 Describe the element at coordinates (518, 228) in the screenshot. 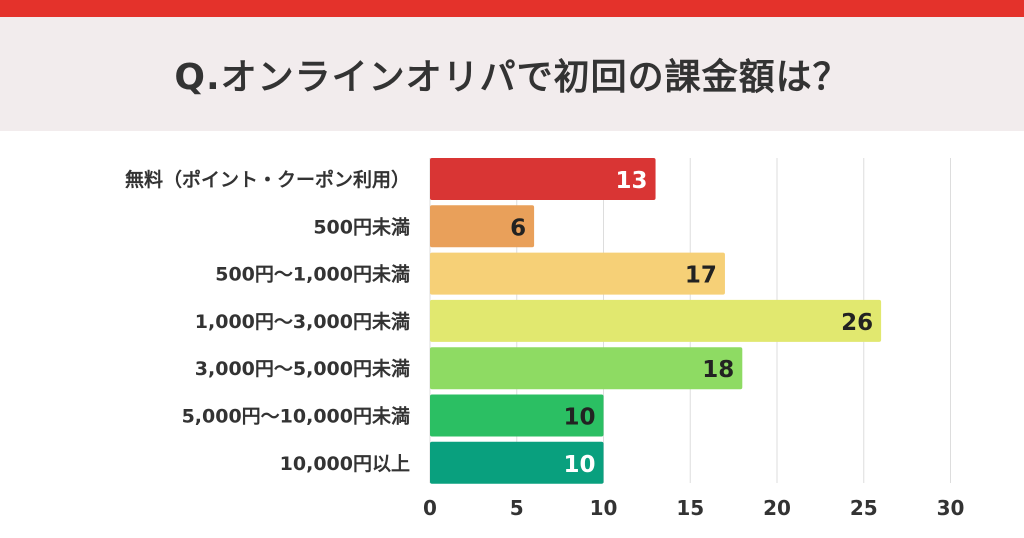

I see `value-label: 6` at that location.